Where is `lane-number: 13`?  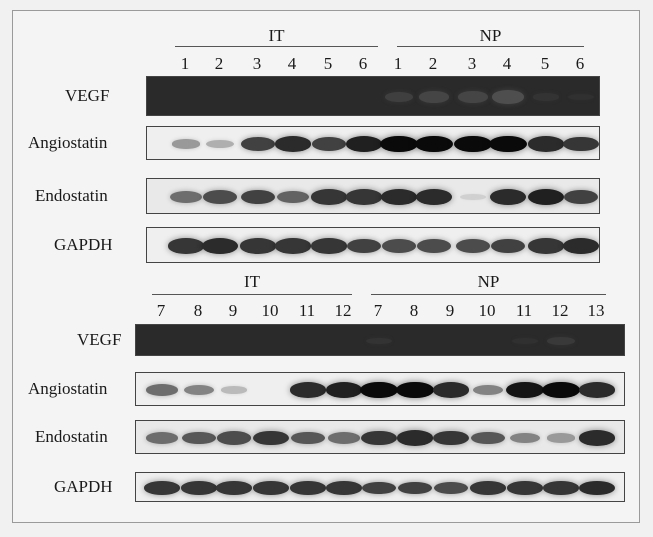 lane-number: 13 is located at coordinates (596, 310).